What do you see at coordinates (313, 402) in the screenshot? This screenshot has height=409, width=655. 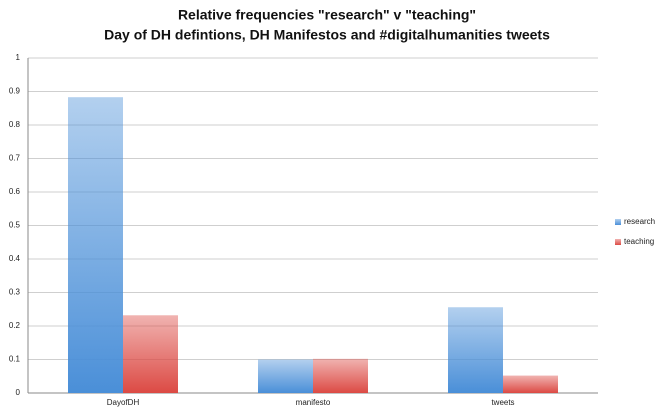 I see `x-tick-label: manifesto` at bounding box center [313, 402].